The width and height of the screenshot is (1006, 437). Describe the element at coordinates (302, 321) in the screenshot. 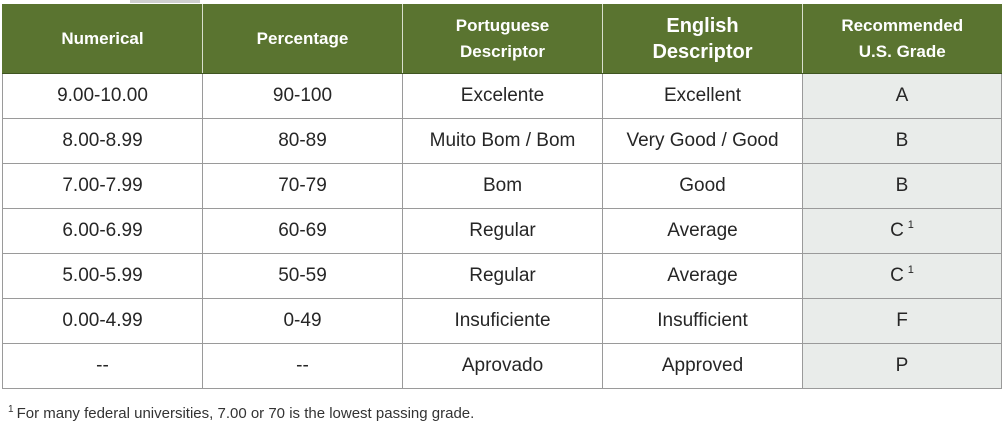

I see `cell-percentage: 0-49` at that location.